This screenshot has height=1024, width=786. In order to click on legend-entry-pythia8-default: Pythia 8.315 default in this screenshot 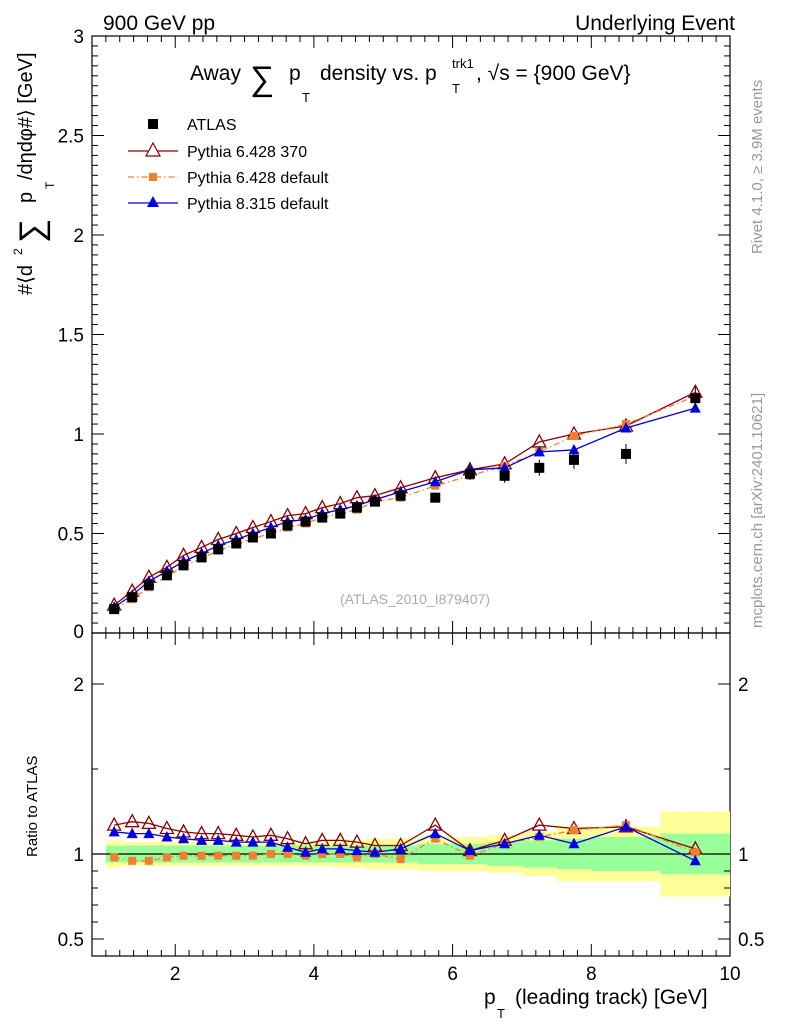, I will do `click(228, 204)`.